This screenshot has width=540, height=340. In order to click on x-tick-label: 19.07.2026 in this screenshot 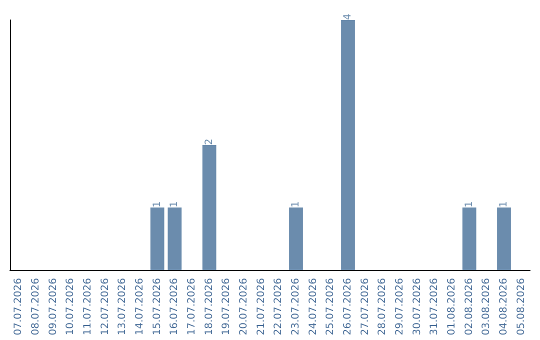, I will do `click(226, 307)`.